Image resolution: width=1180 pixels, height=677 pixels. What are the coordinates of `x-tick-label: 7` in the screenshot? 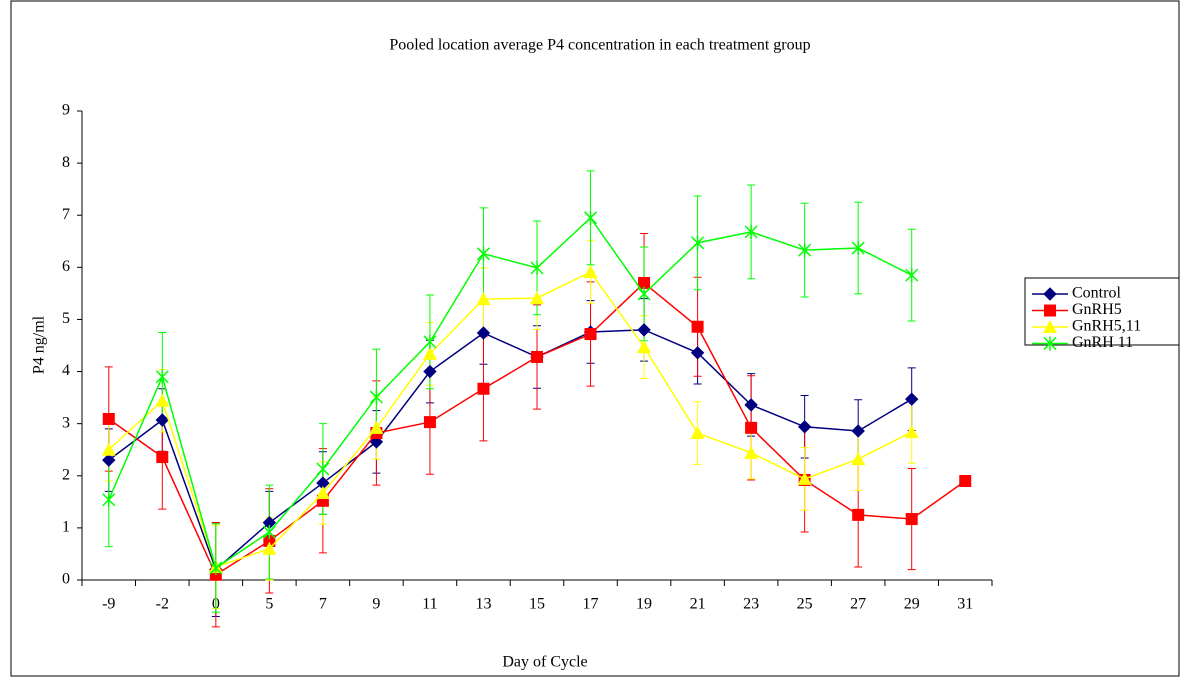 It's located at (323, 604).